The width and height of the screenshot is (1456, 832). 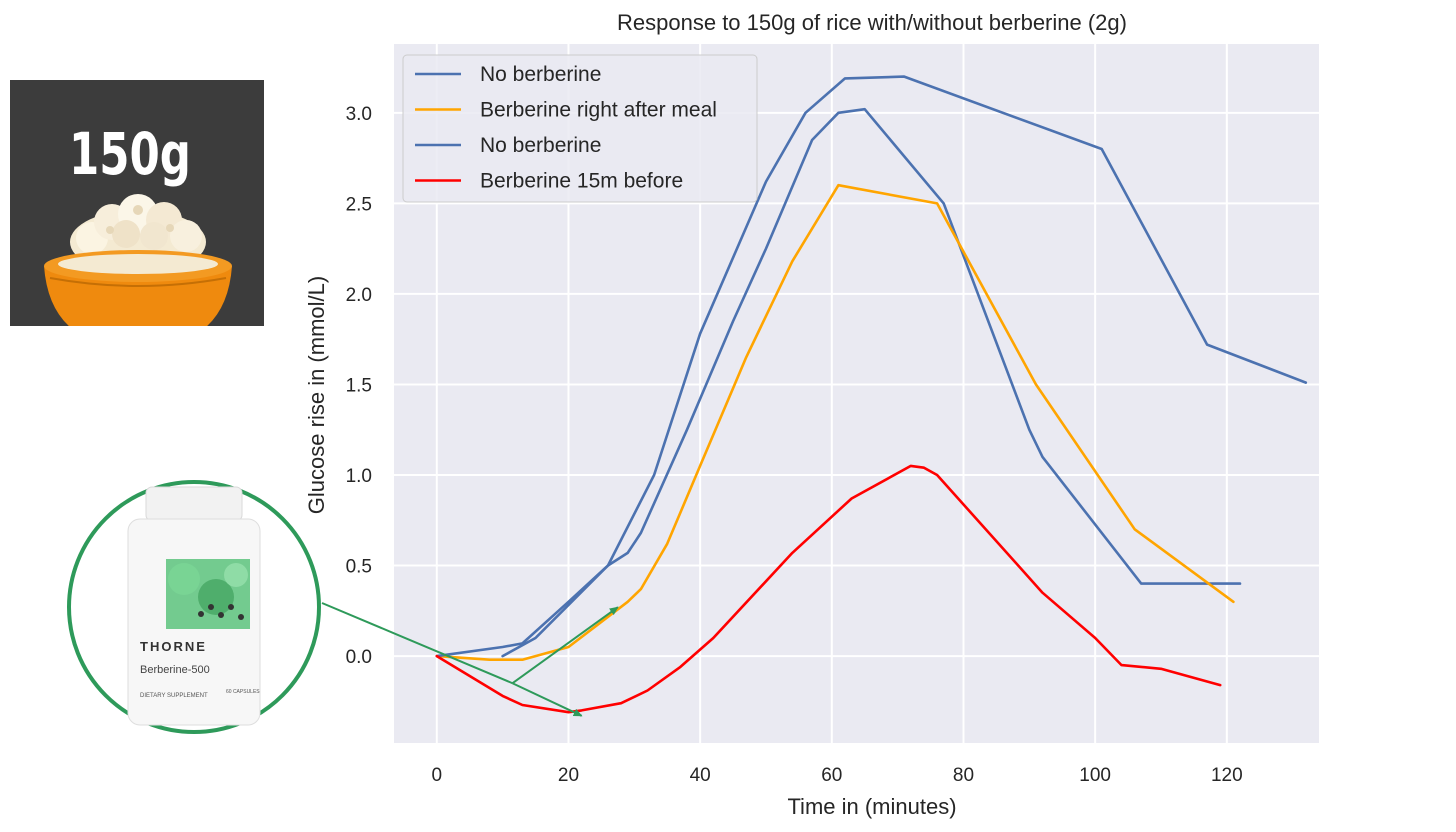 I want to click on x-tick-label: 120, so click(x=1227, y=775).